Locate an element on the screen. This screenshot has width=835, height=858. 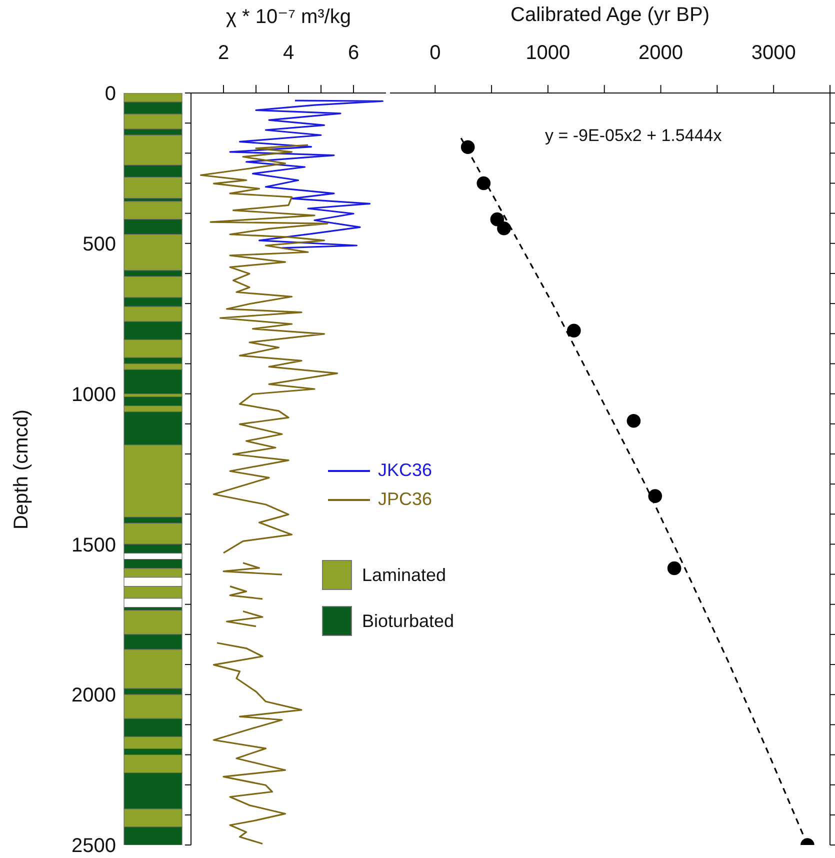
x-tick-label: 0 is located at coordinates (435, 53).